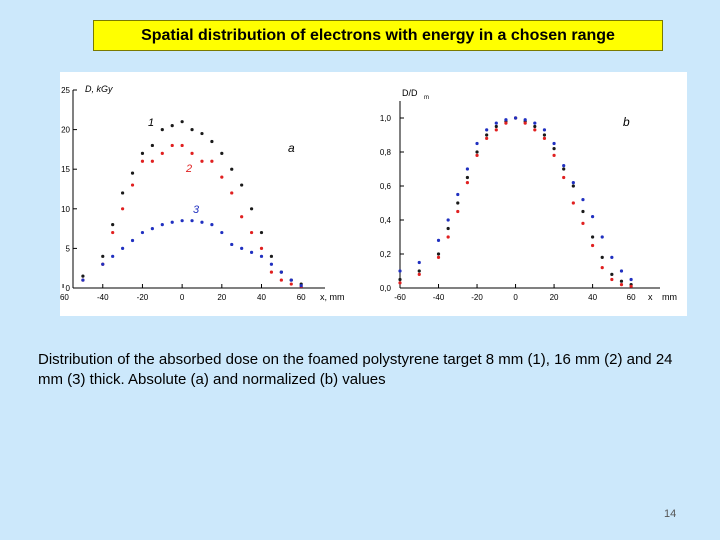 The width and height of the screenshot is (720, 540). I want to click on y-tick-label: 0,0, so click(386, 288).